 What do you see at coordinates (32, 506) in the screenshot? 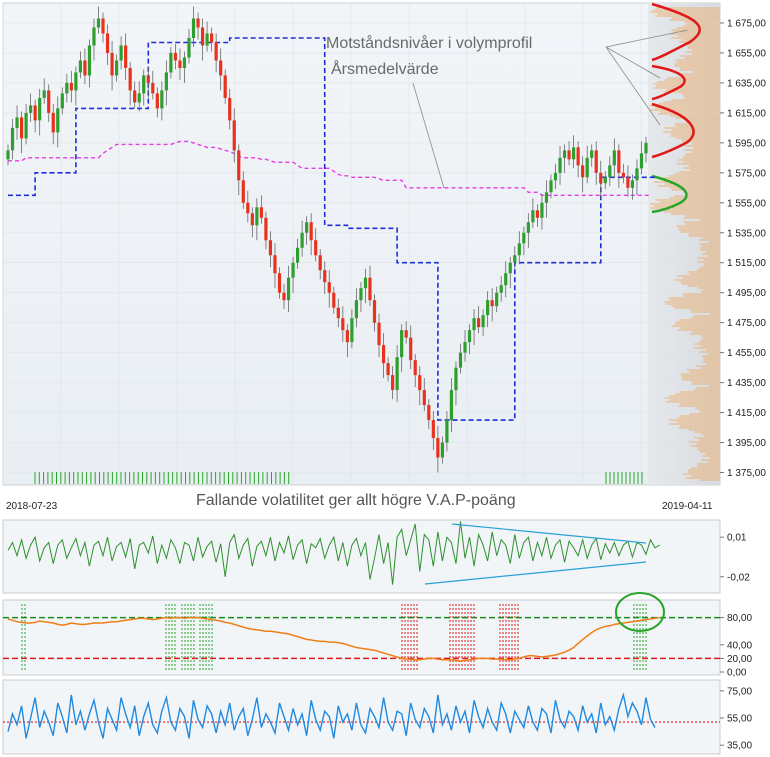
I see `date-start: 2018-07-23` at bounding box center [32, 506].